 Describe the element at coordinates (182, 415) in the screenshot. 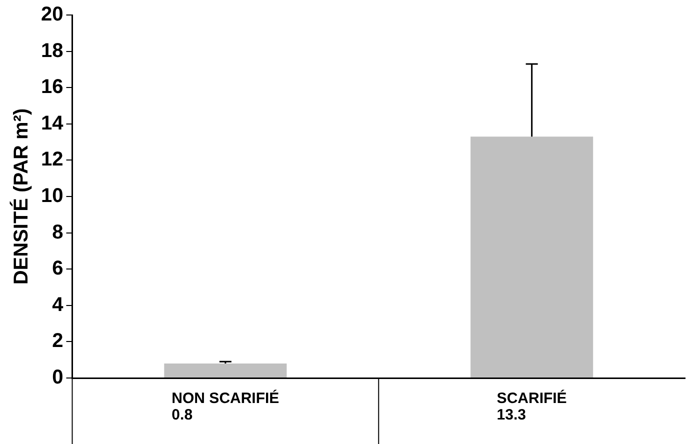

I see `data-label: 0.8` at that location.